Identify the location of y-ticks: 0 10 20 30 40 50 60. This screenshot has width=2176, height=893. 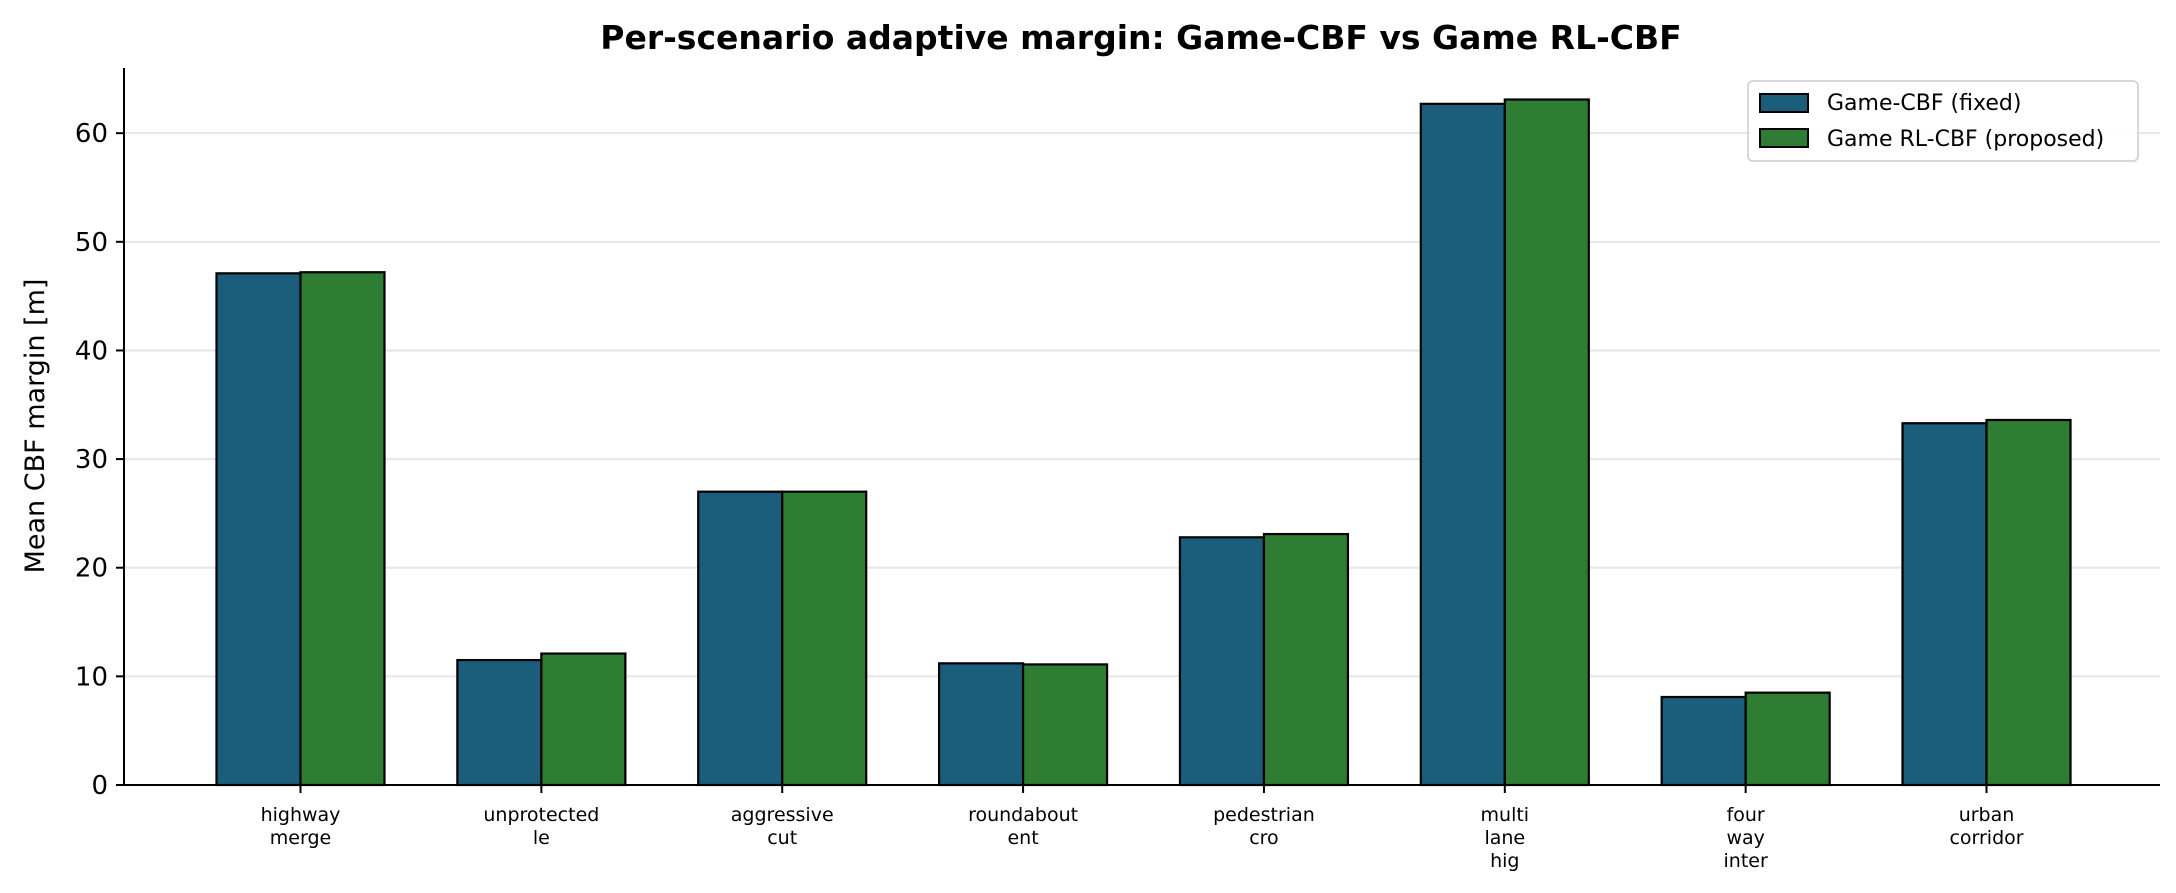
(99, 460).